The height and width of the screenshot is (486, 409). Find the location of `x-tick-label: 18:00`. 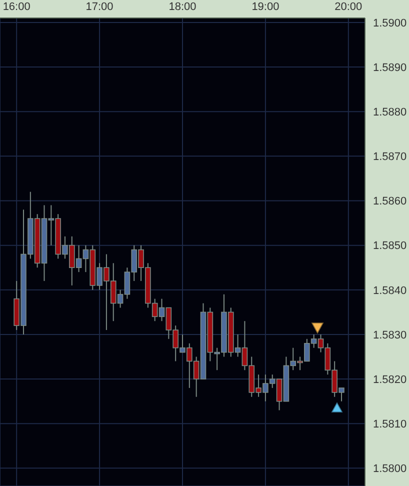

x-tick-label: 18:00 is located at coordinates (182, 7).